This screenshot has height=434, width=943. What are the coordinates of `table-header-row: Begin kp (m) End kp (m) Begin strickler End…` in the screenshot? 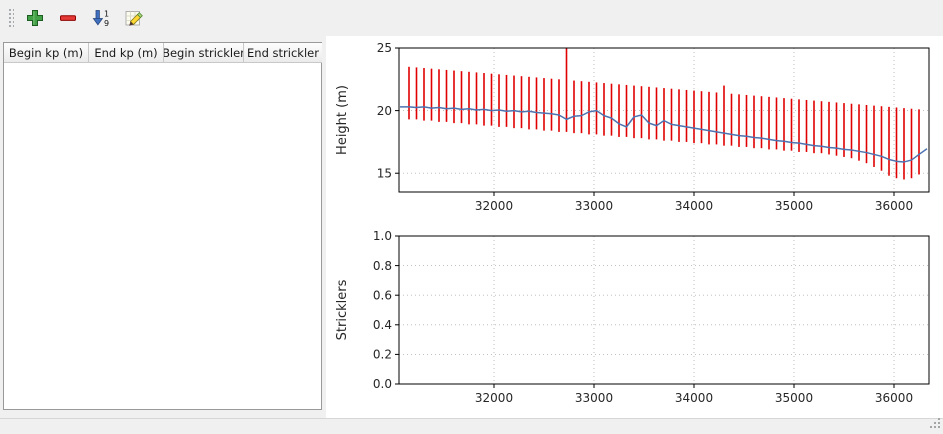 It's located at (163, 53).